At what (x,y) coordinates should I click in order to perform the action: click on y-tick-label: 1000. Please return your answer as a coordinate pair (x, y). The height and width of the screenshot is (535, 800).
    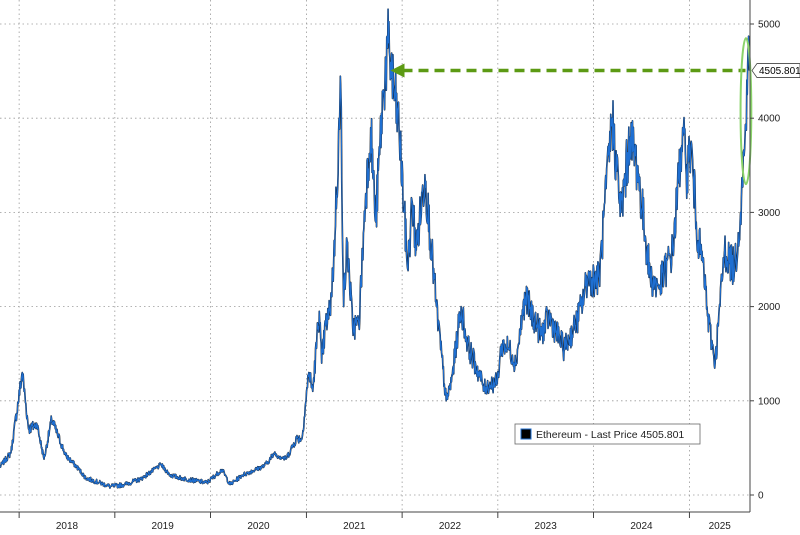
    Looking at the image, I should click on (769, 401).